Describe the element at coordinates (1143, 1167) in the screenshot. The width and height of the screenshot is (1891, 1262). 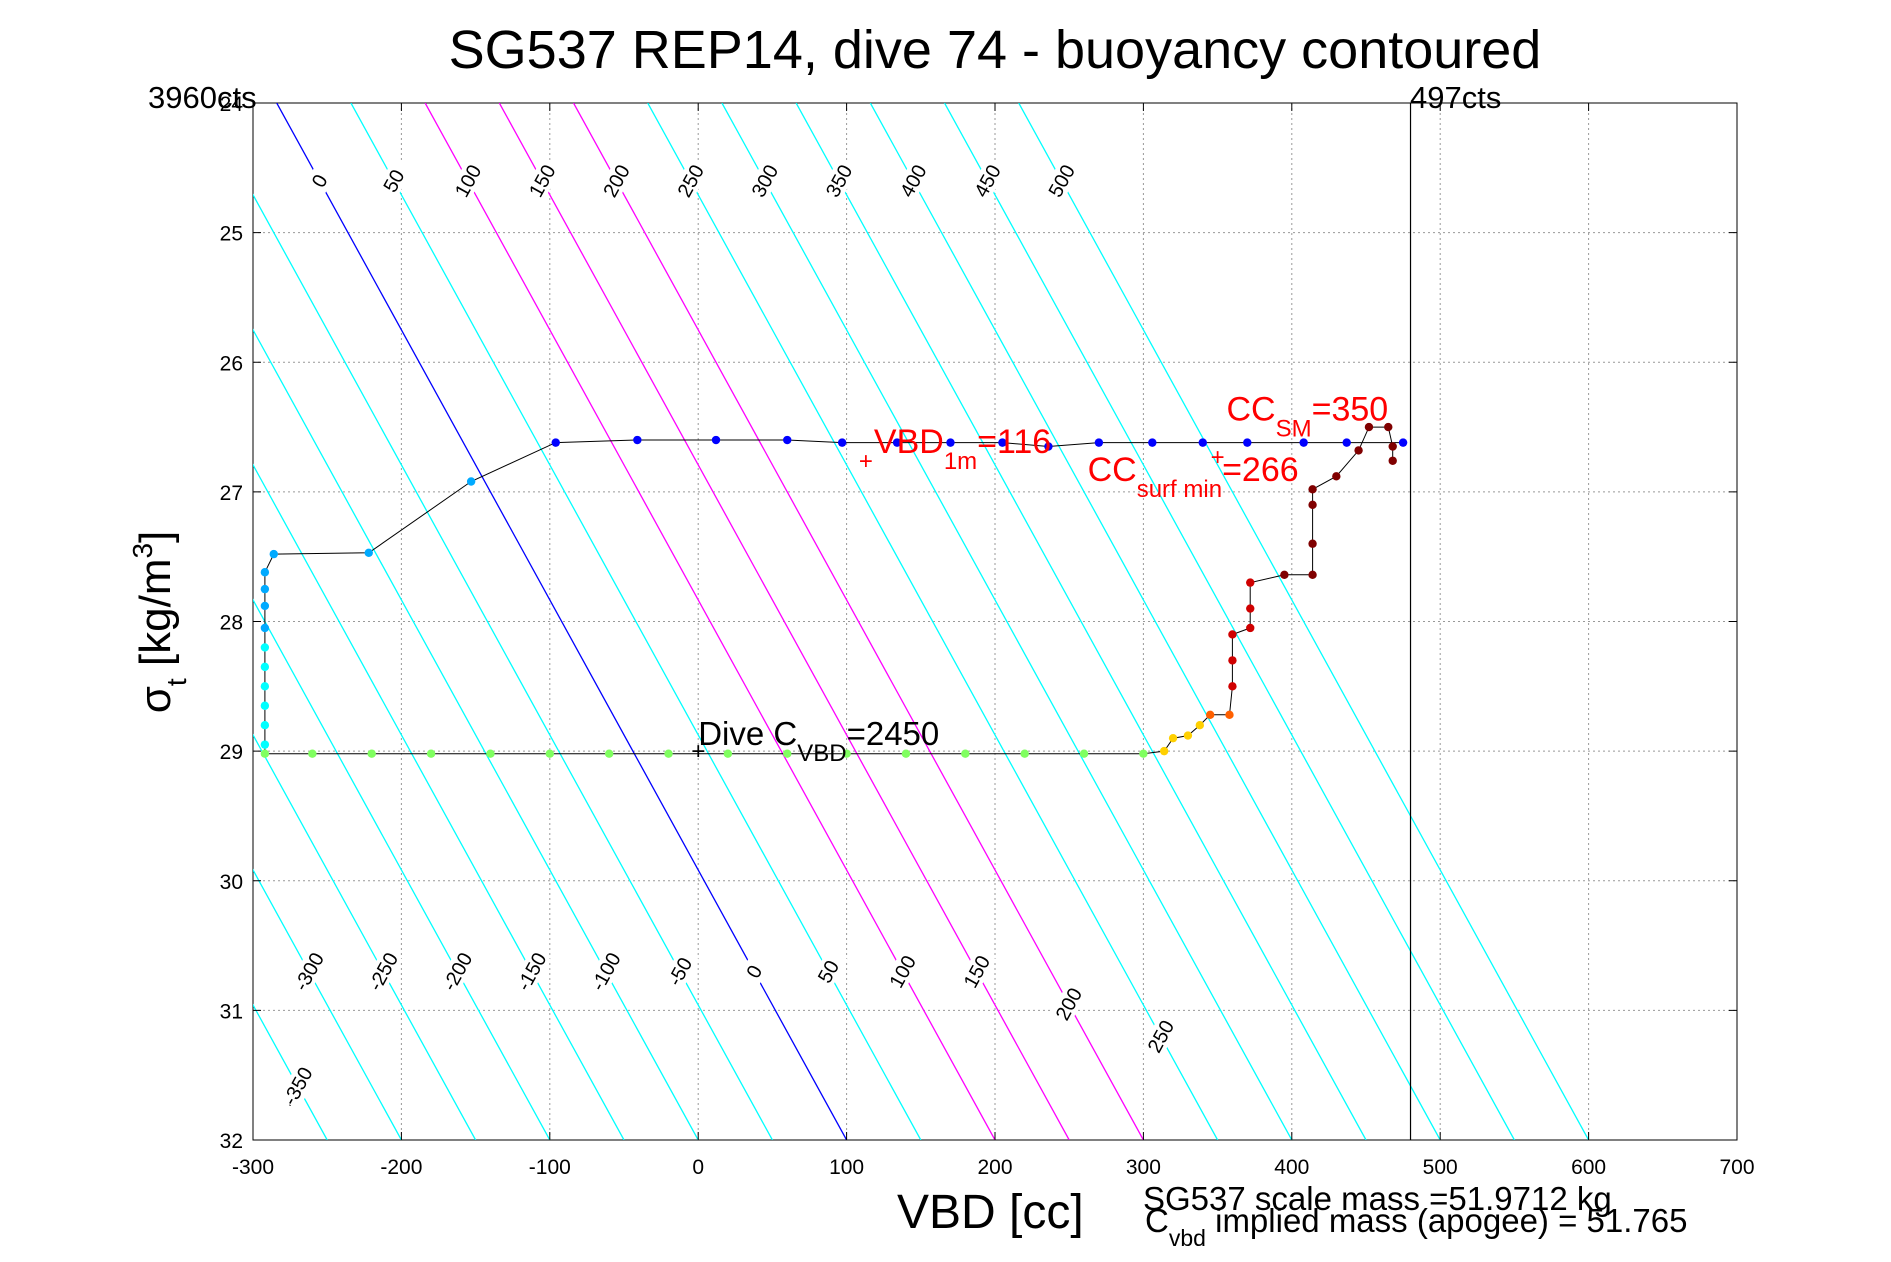
I see `x-tick-label: 300` at that location.